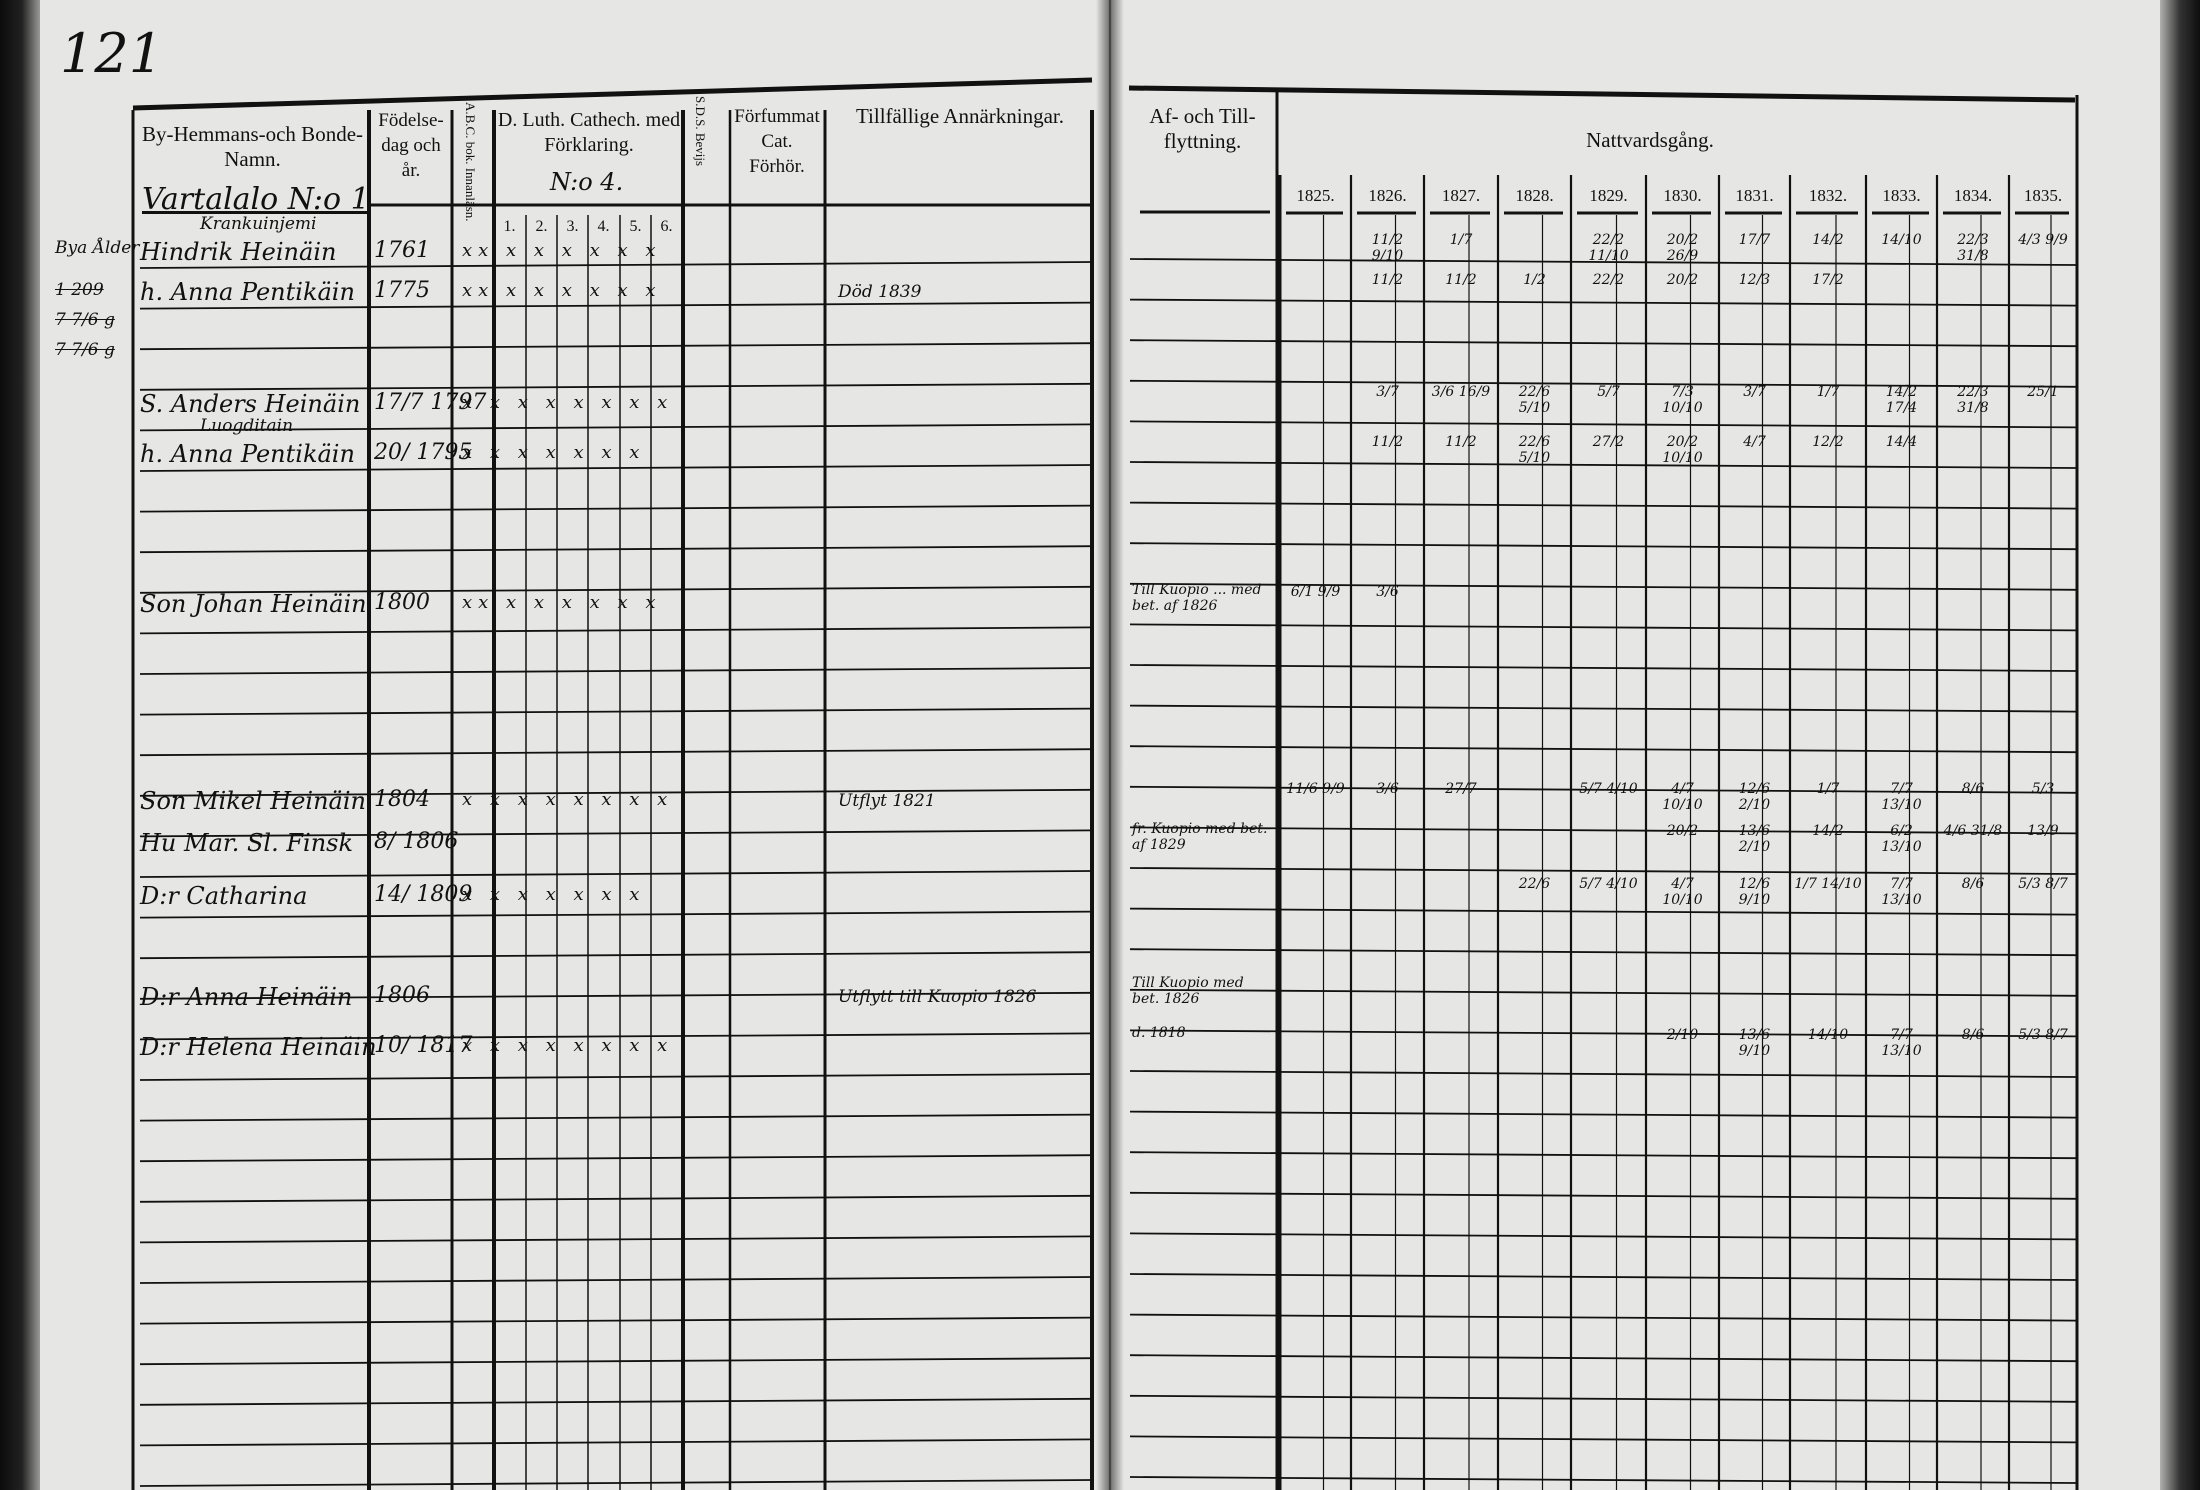  I want to click on remark: Död 1839, so click(880, 292).